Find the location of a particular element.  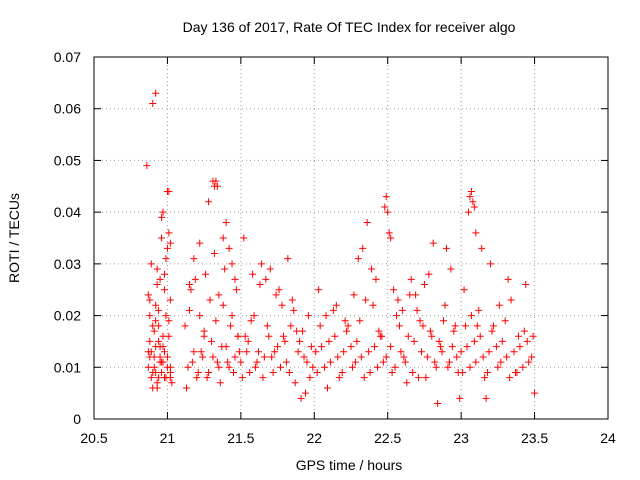

x-tick-label: 20.5 is located at coordinates (93, 438).